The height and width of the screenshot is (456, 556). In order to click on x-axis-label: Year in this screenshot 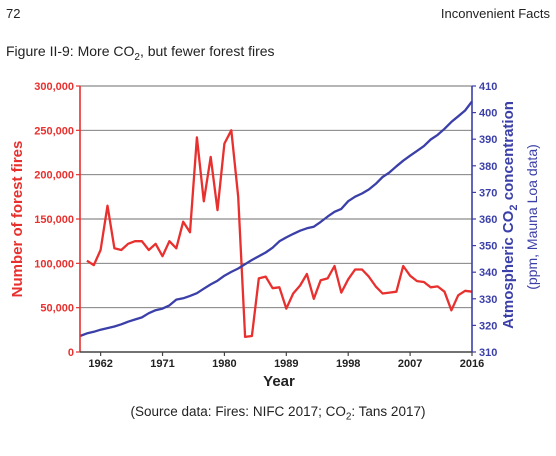, I will do `click(279, 381)`.